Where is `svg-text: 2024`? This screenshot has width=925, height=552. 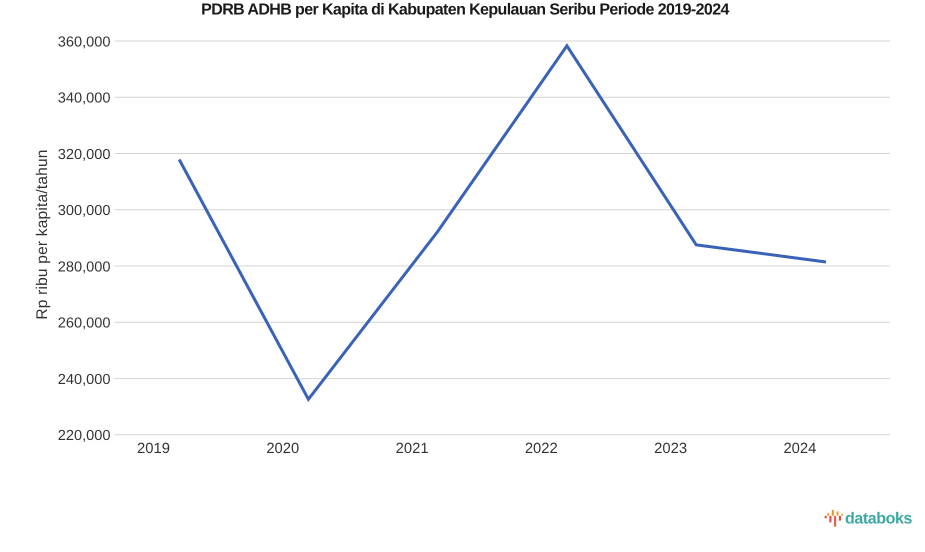
svg-text: 2024 is located at coordinates (799, 449).